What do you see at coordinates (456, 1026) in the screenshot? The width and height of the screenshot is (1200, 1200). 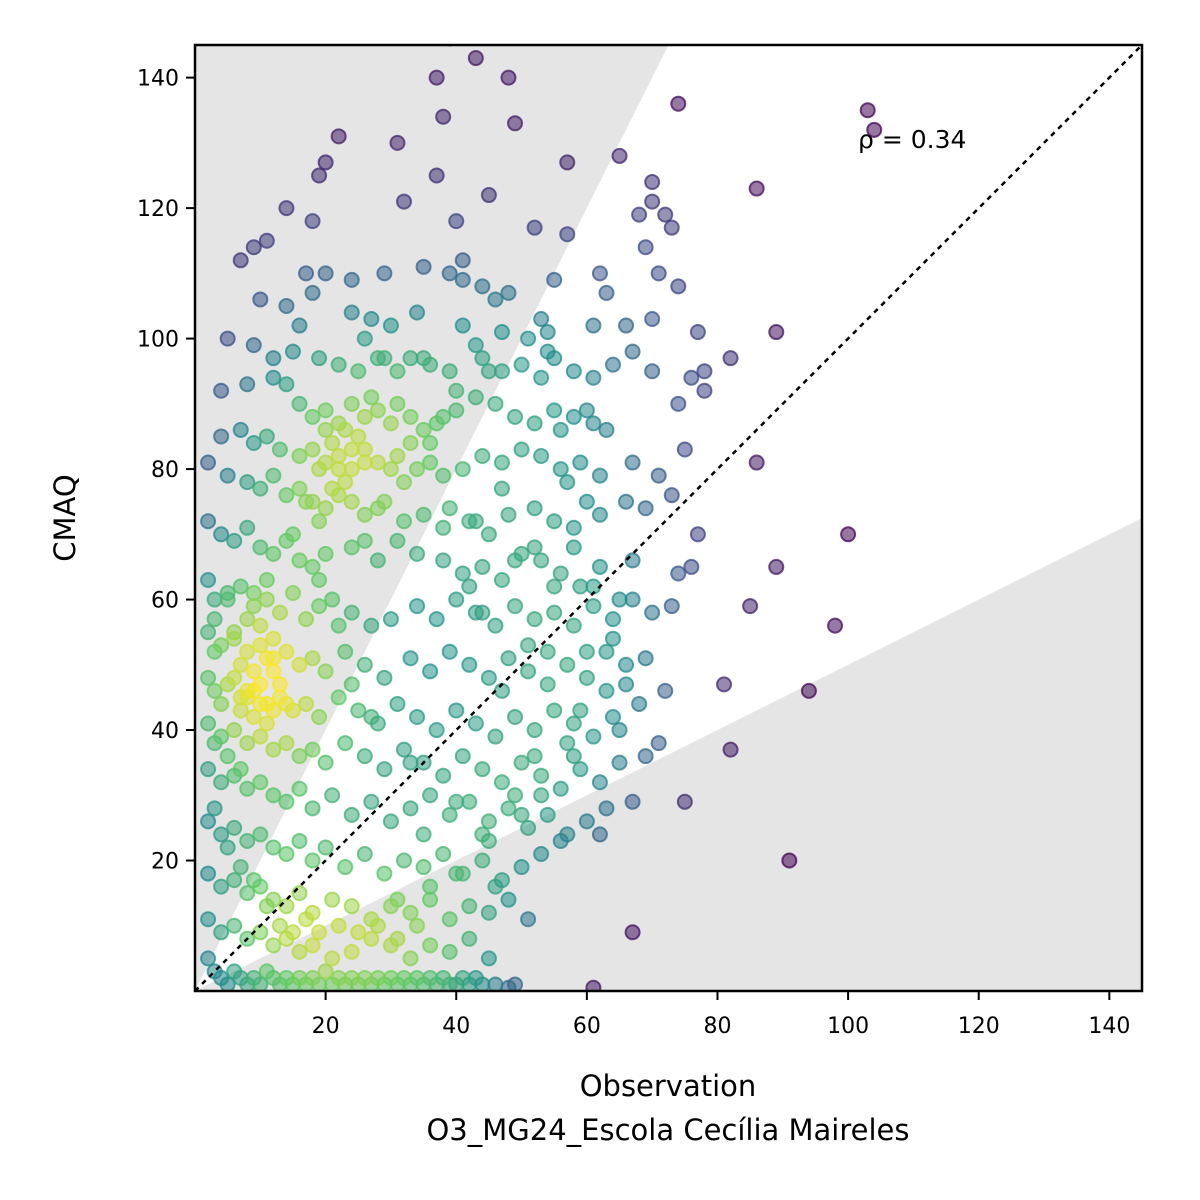 I see `x-tick-label: 40` at bounding box center [456, 1026].